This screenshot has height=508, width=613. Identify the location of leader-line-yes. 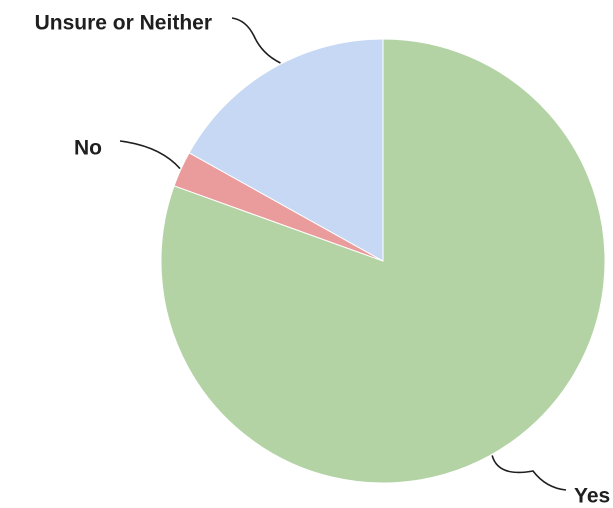
(529, 473).